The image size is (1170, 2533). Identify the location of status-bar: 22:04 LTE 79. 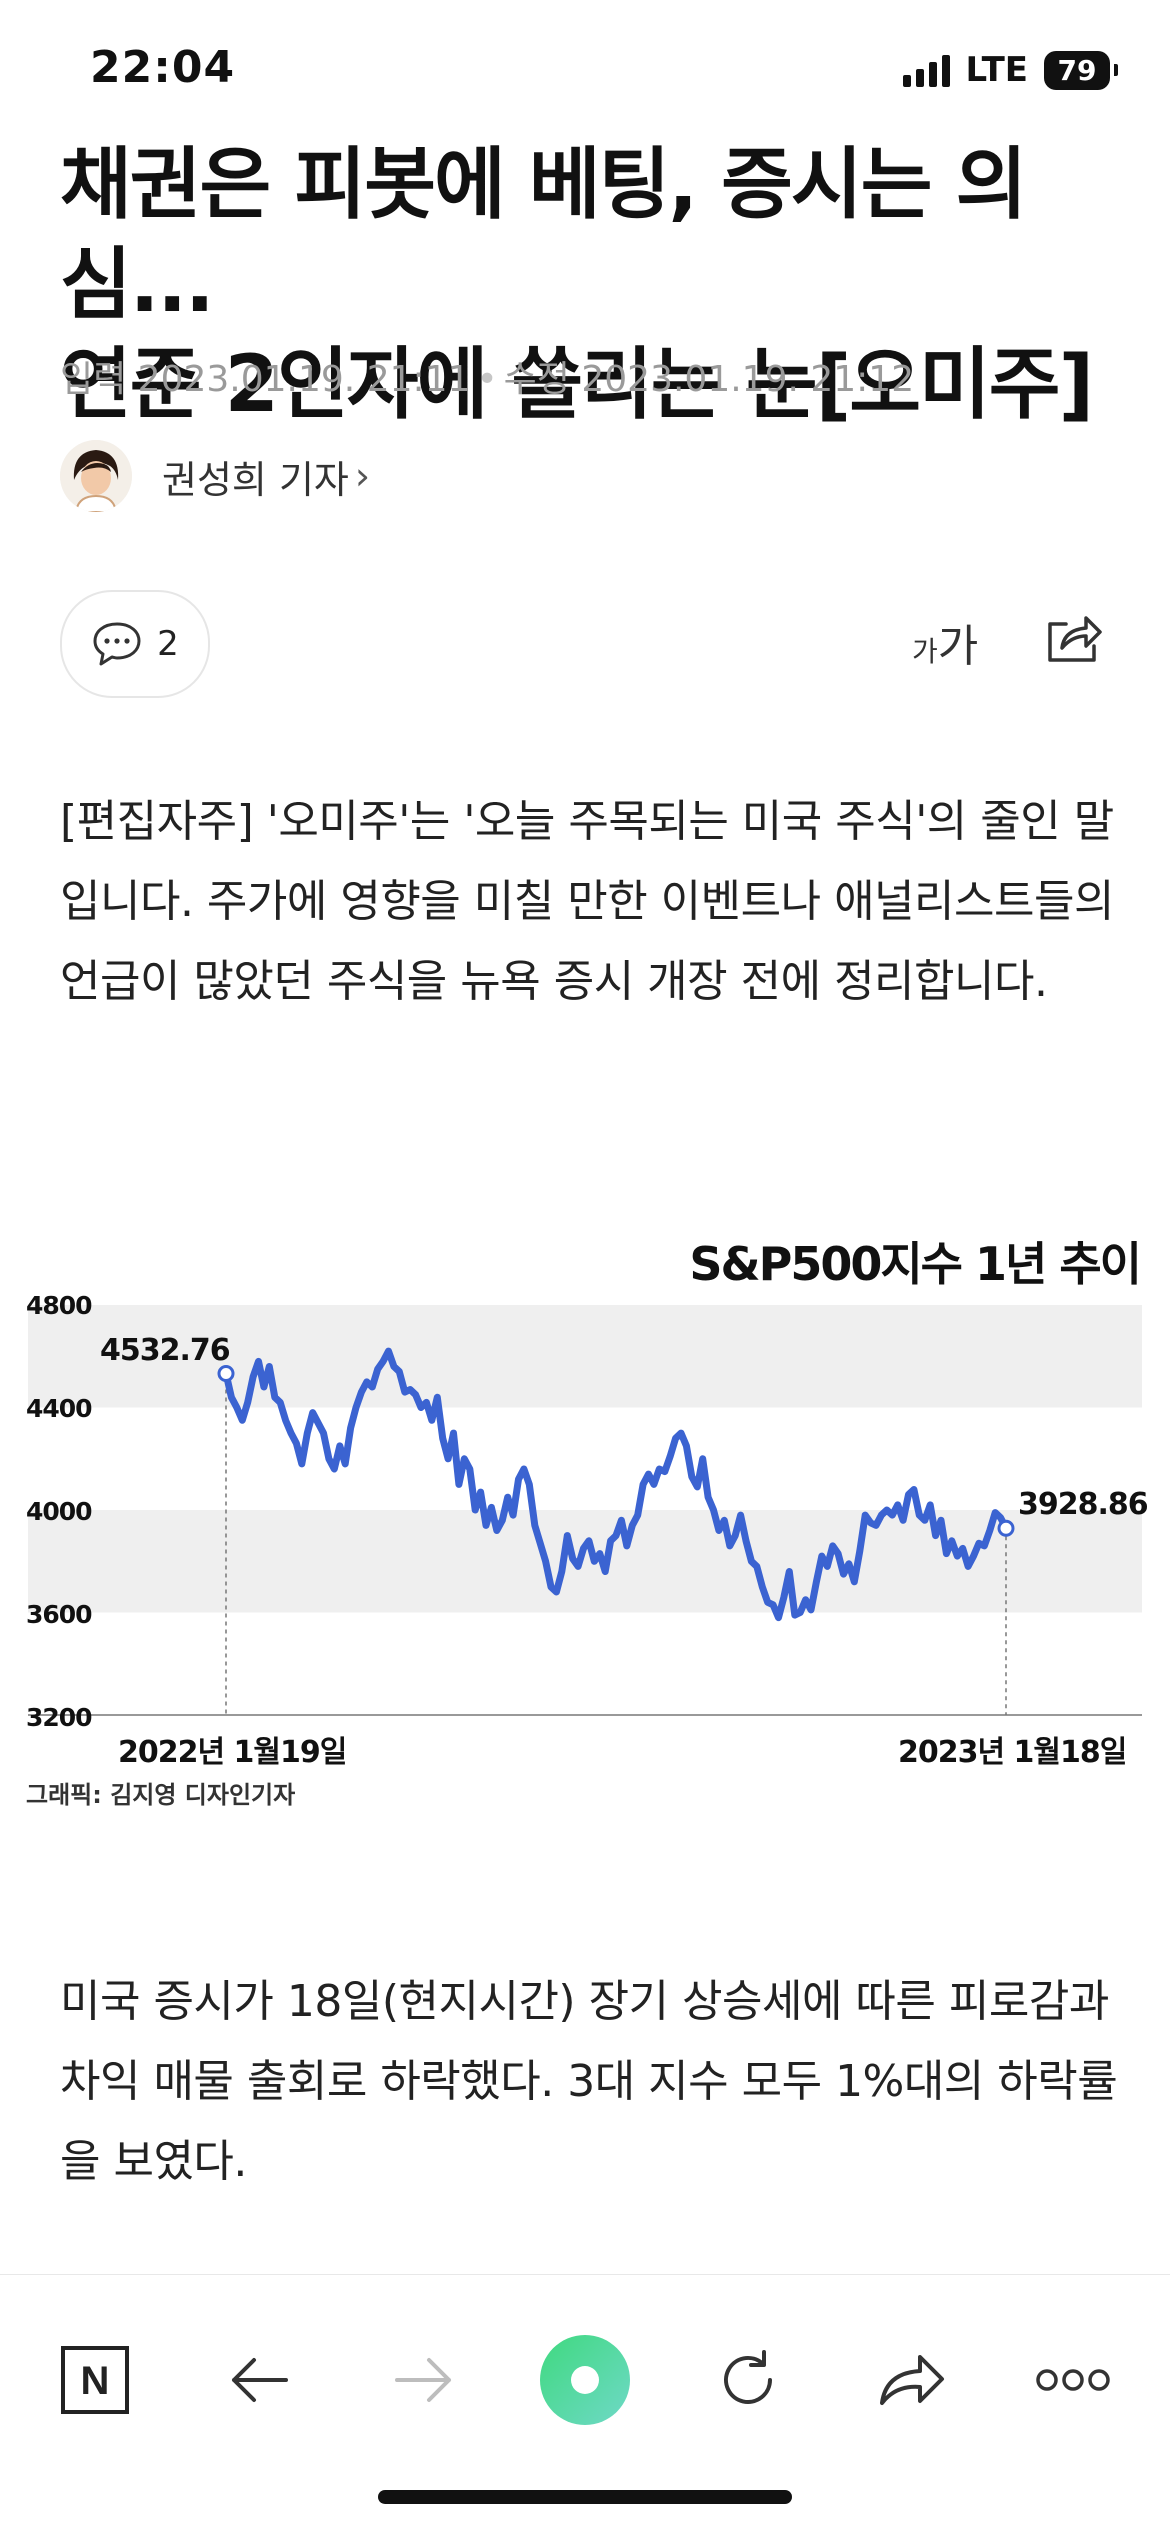
(585, 75).